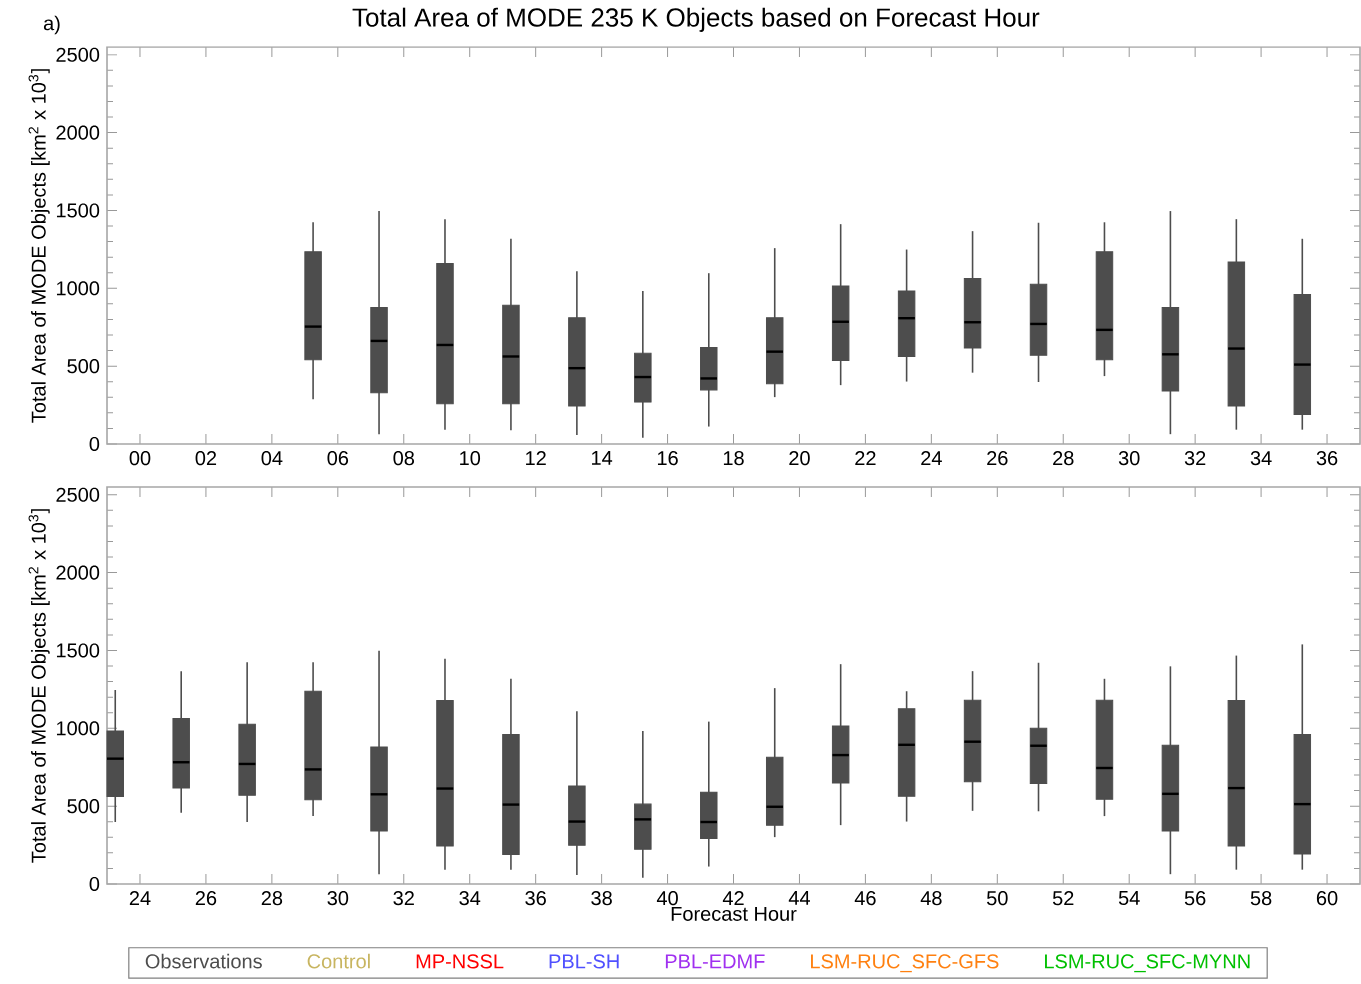 This screenshot has width=1361, height=984. I want to click on x-tick-label: 18, so click(733, 458).